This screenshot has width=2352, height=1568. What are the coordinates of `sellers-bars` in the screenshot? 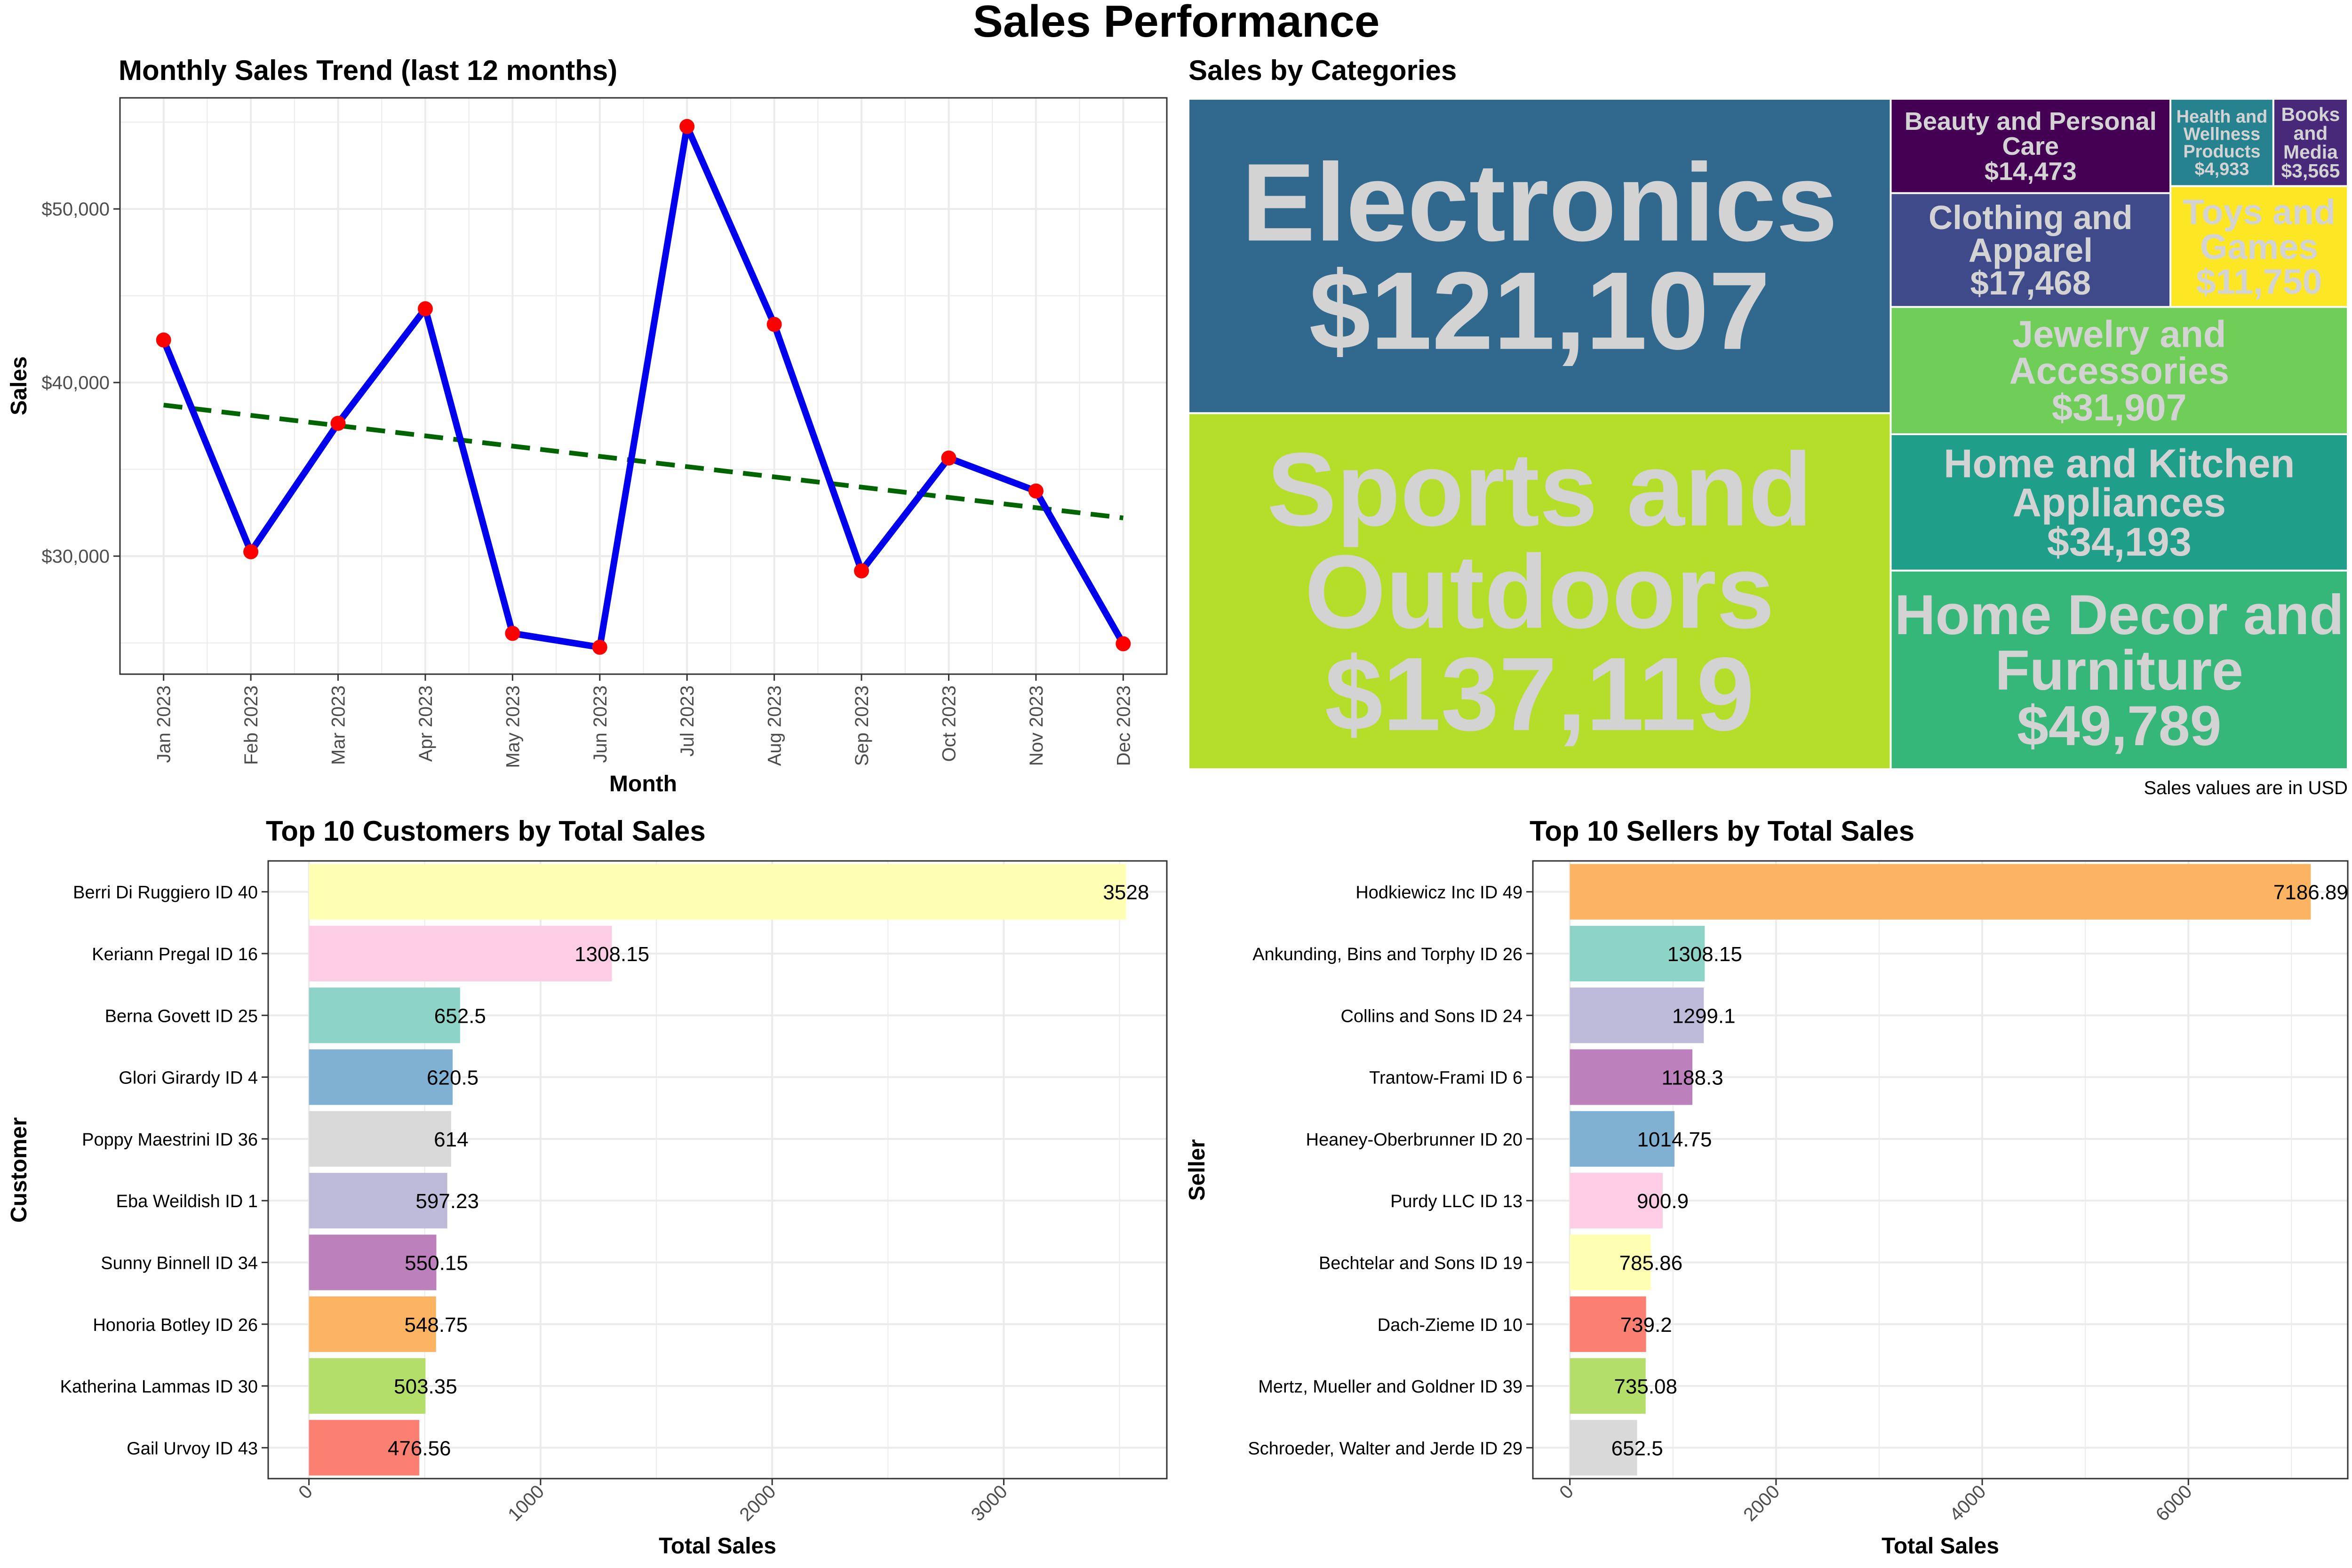 It's located at (1940, 1170).